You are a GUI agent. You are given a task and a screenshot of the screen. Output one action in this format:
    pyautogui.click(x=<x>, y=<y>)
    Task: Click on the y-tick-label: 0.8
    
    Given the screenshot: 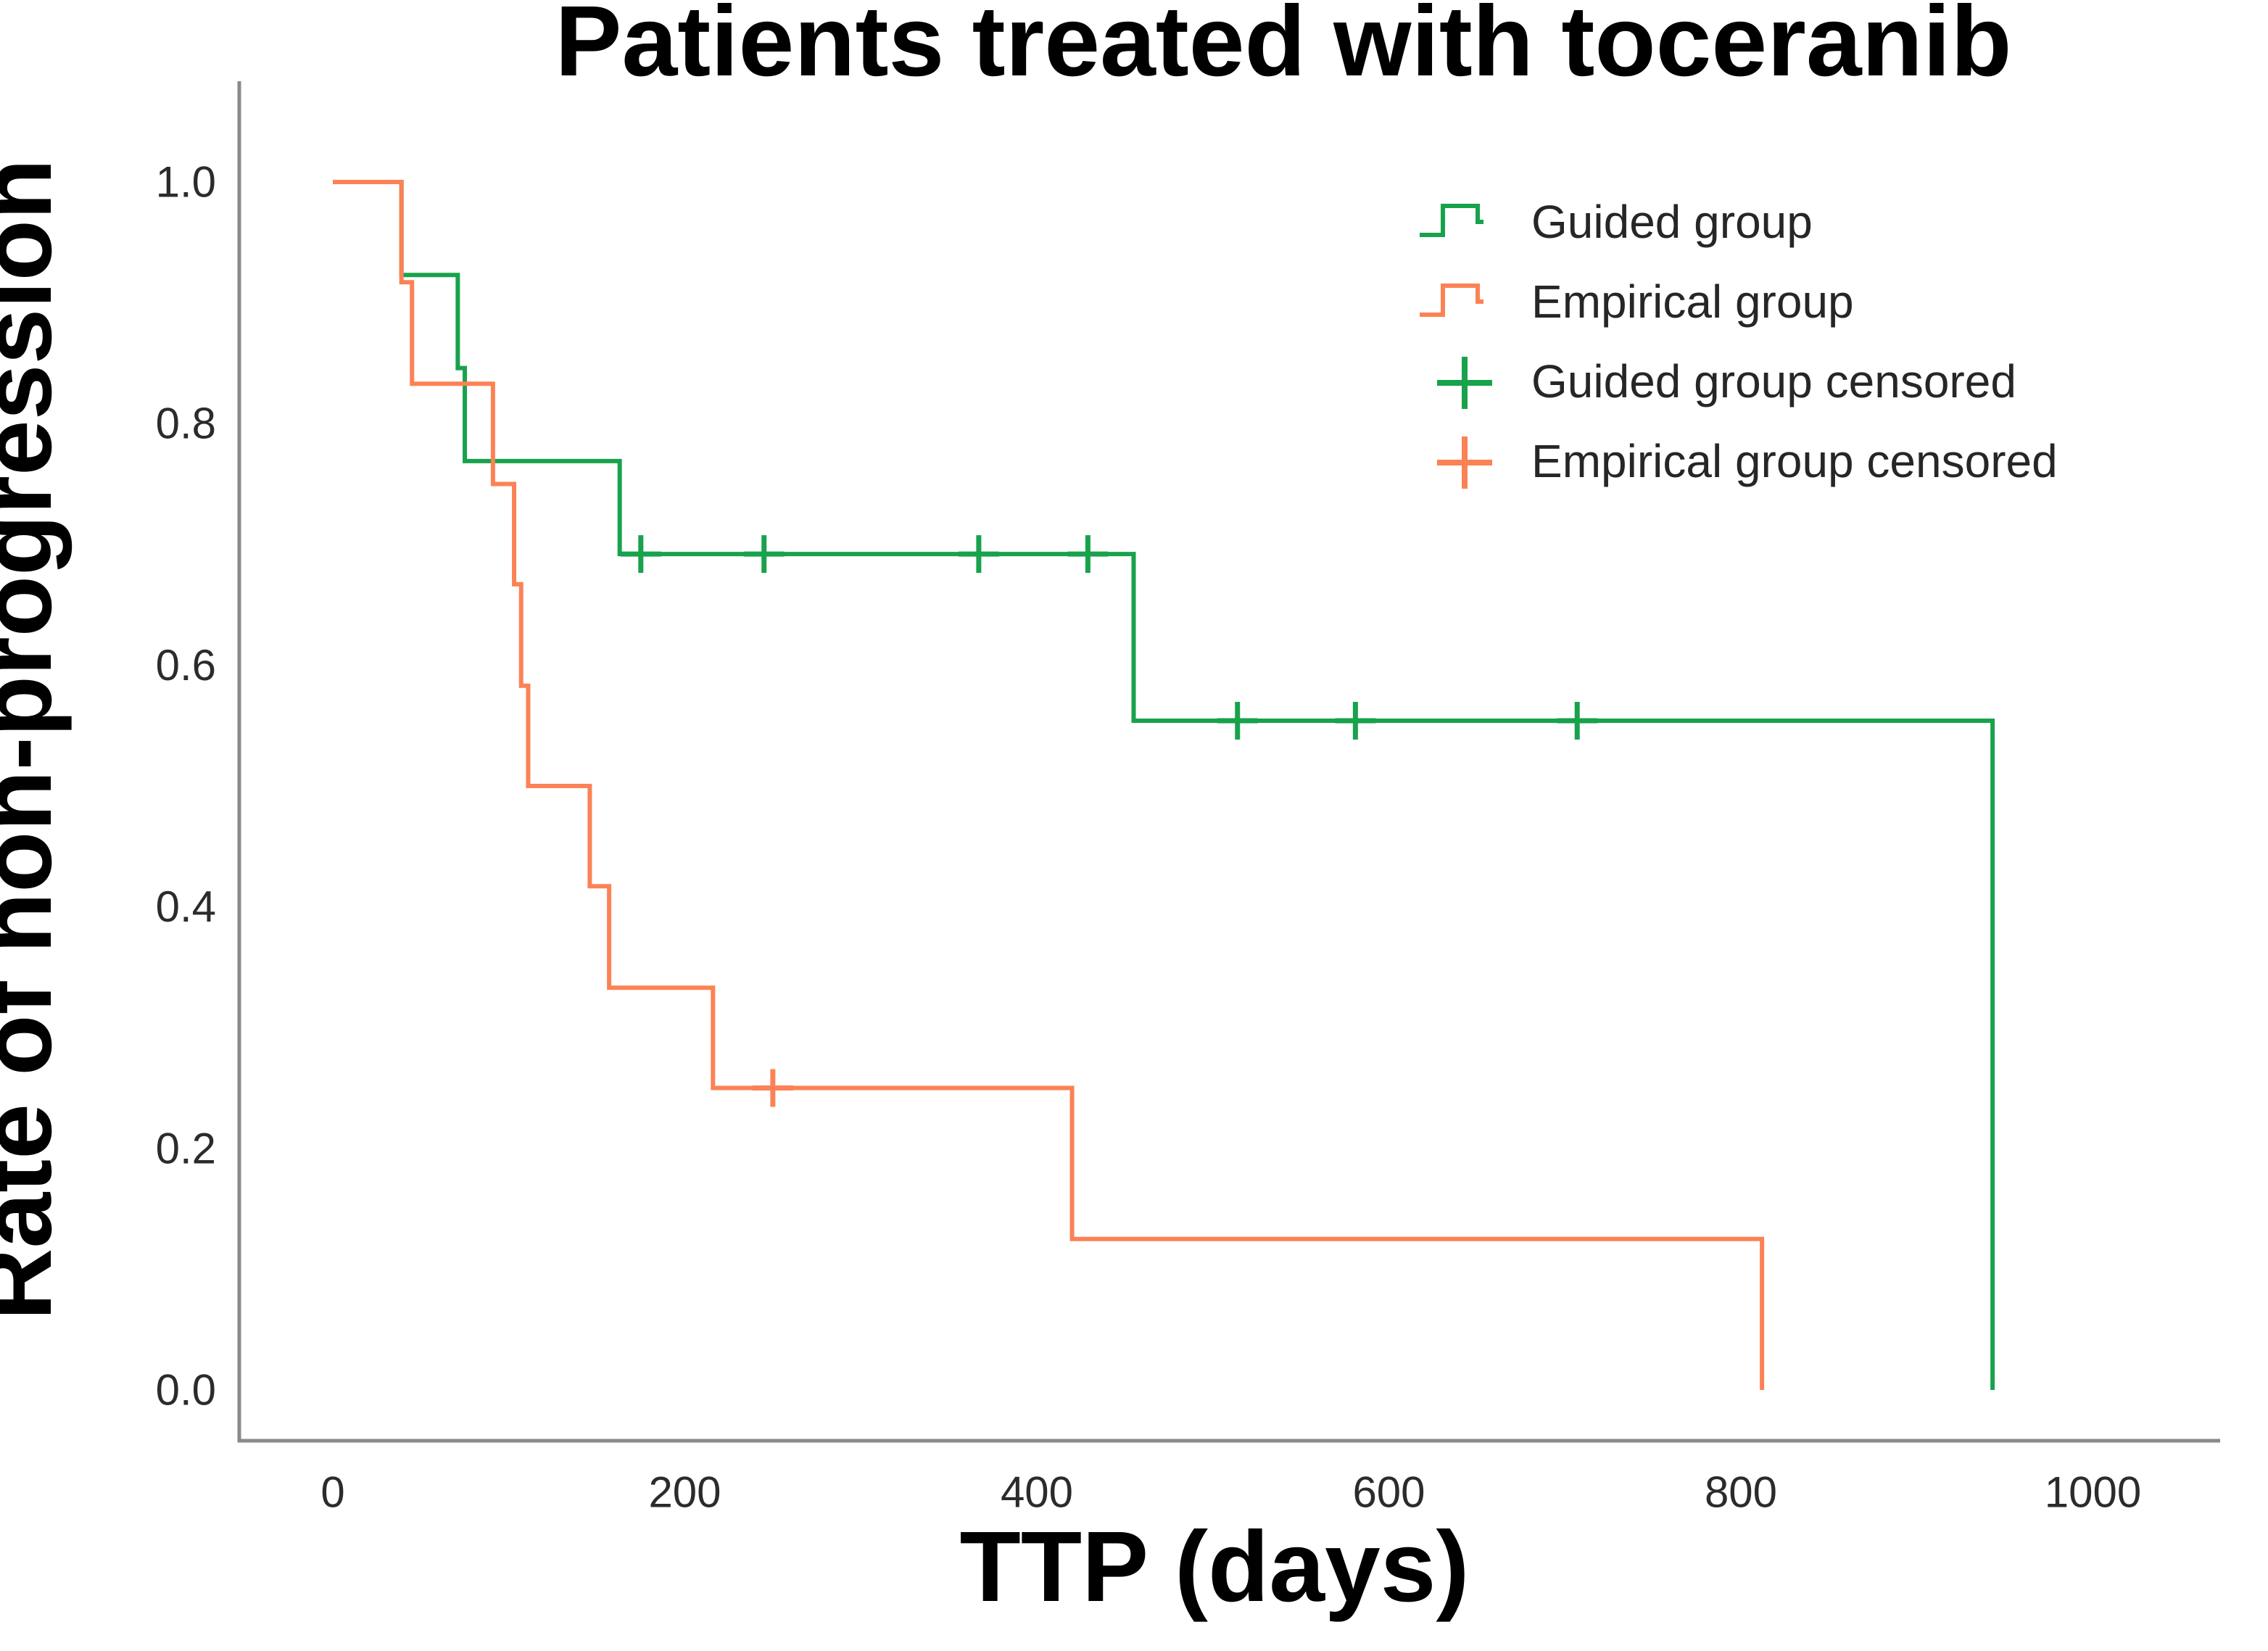 What is the action you would take?
    pyautogui.click(x=186, y=424)
    